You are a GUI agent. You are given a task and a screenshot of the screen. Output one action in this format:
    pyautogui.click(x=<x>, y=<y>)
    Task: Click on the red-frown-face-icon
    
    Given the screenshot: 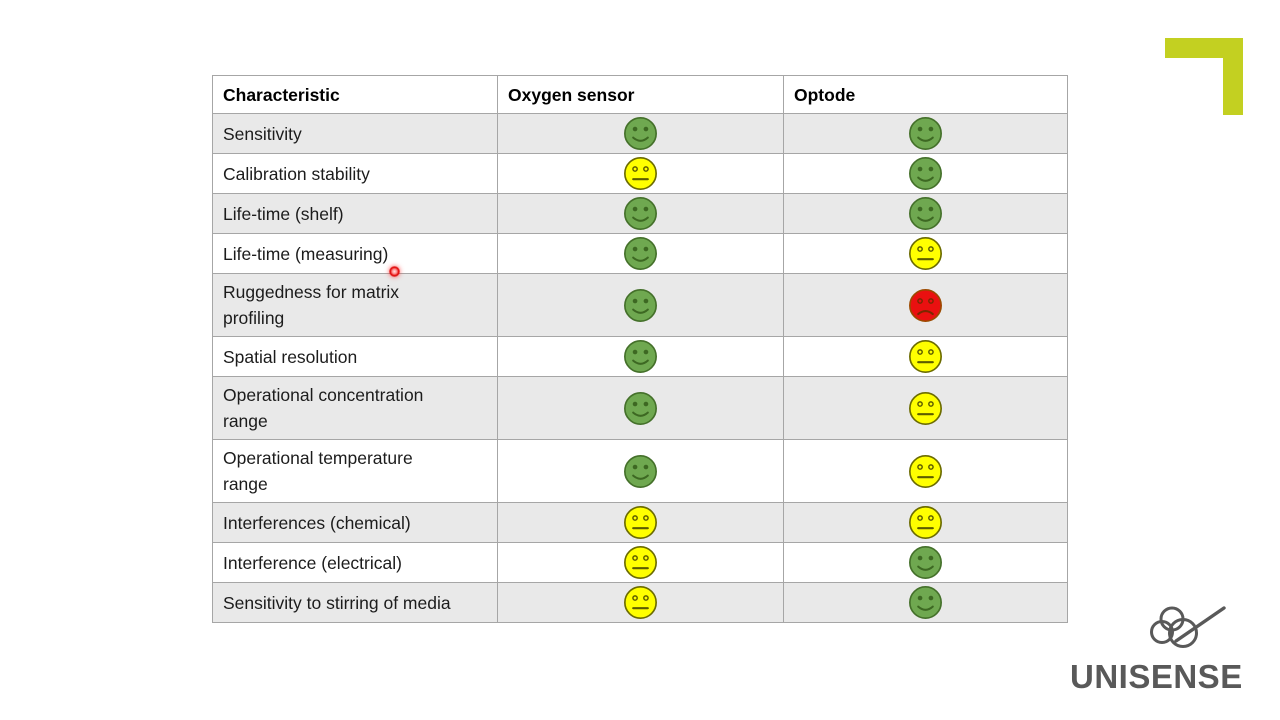 What is the action you would take?
    pyautogui.click(x=925, y=305)
    